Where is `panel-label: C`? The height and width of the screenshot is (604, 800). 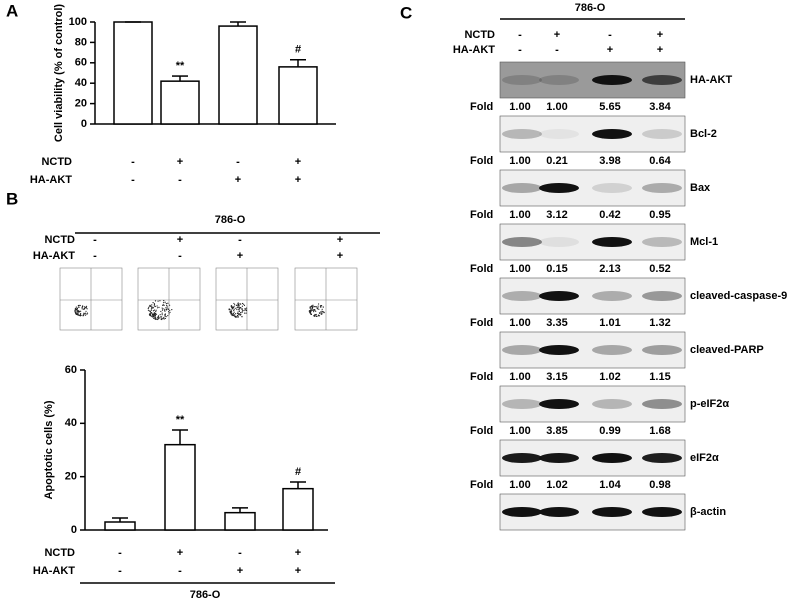 panel-label: C is located at coordinates (406, 12).